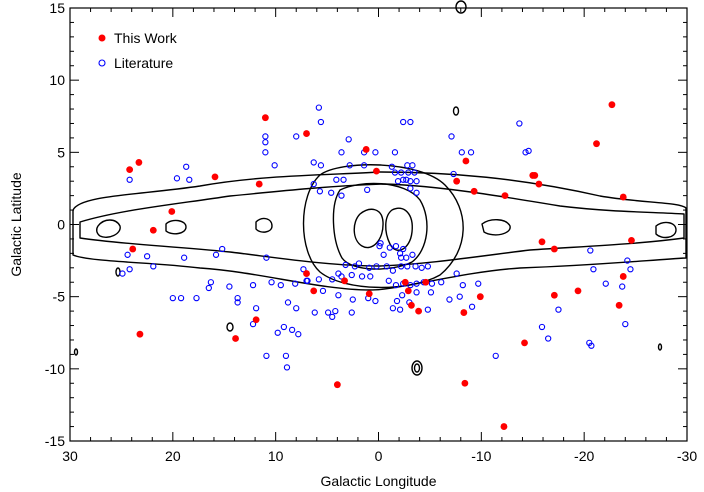  What do you see at coordinates (61, 225) in the screenshot?
I see `y-tick-label: 0` at bounding box center [61, 225].